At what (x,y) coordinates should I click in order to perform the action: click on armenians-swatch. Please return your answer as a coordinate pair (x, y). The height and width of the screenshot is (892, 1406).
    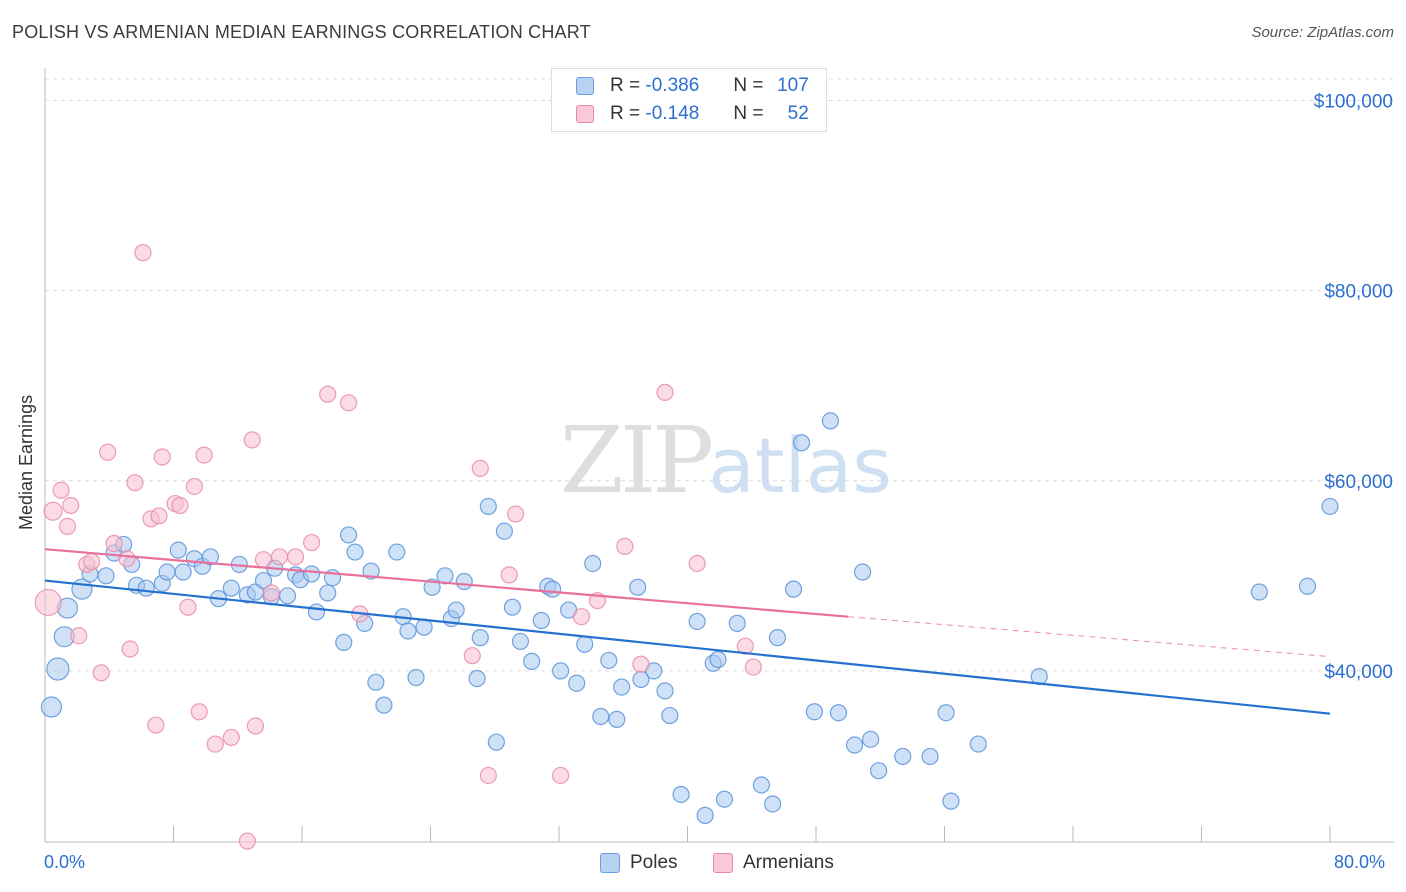
    Looking at the image, I should click on (585, 114).